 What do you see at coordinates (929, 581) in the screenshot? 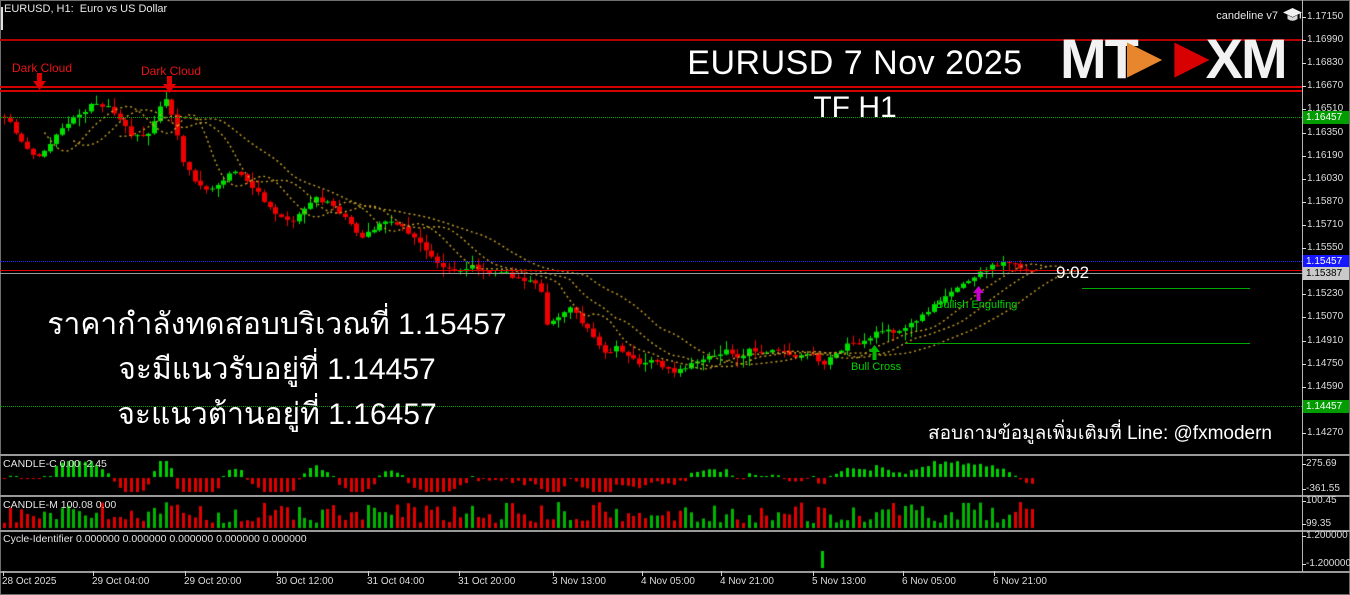
I see `time-tick-label: 6 Nov 05:00` at bounding box center [929, 581].